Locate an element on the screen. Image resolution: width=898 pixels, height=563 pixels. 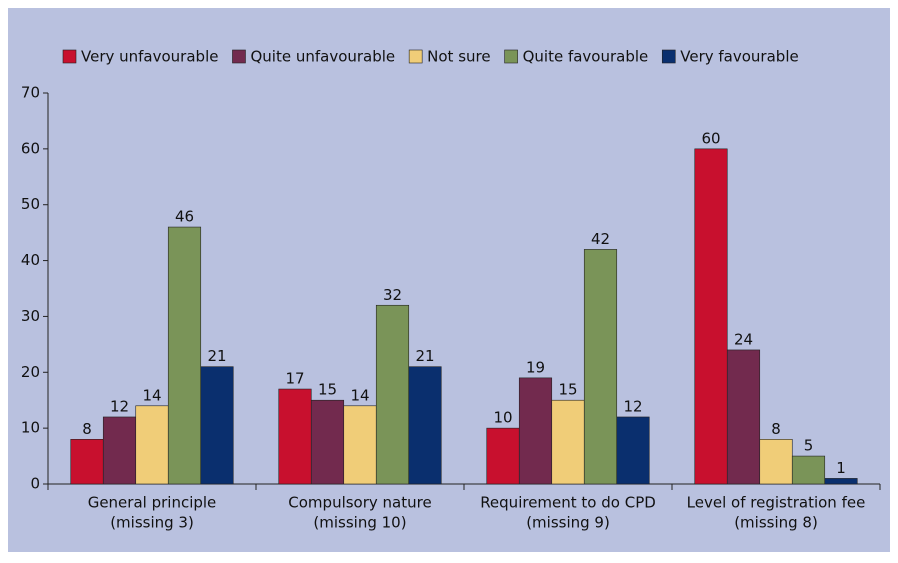
value-label: 1 is located at coordinates (841, 468).